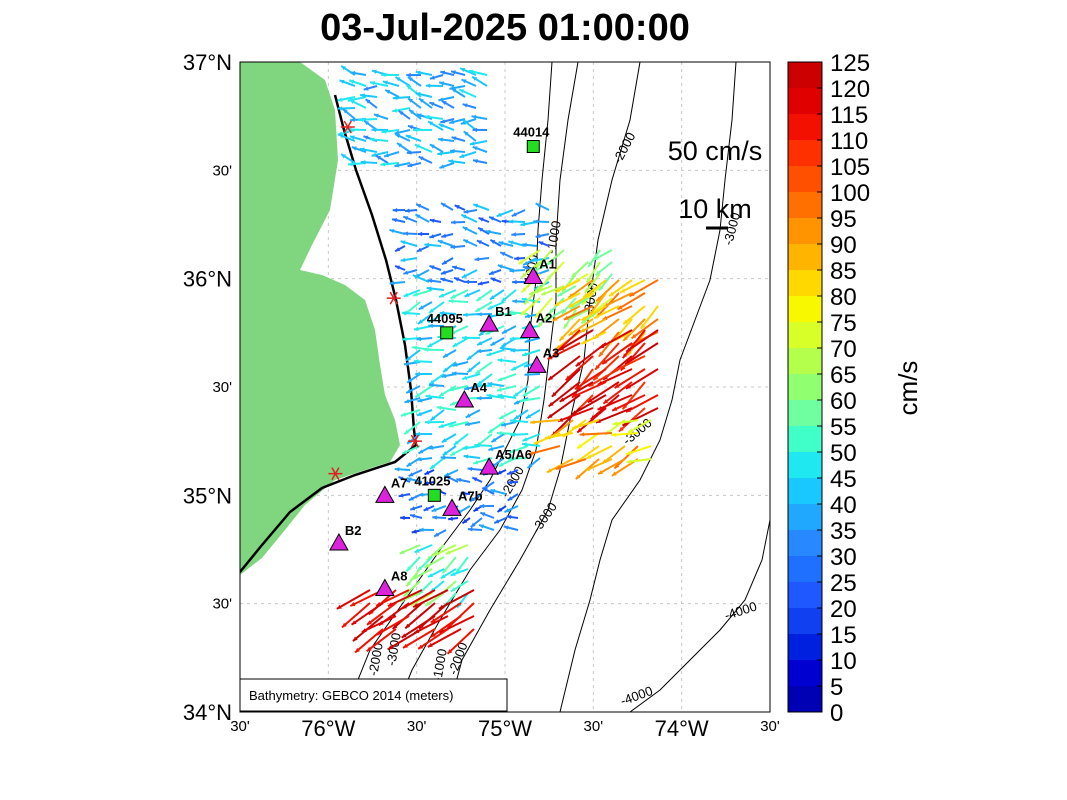 Image resolution: width=1067 pixels, height=800 pixels. Describe the element at coordinates (222, 170) in the screenshot. I see `lat-tick-label: 30'` at that location.